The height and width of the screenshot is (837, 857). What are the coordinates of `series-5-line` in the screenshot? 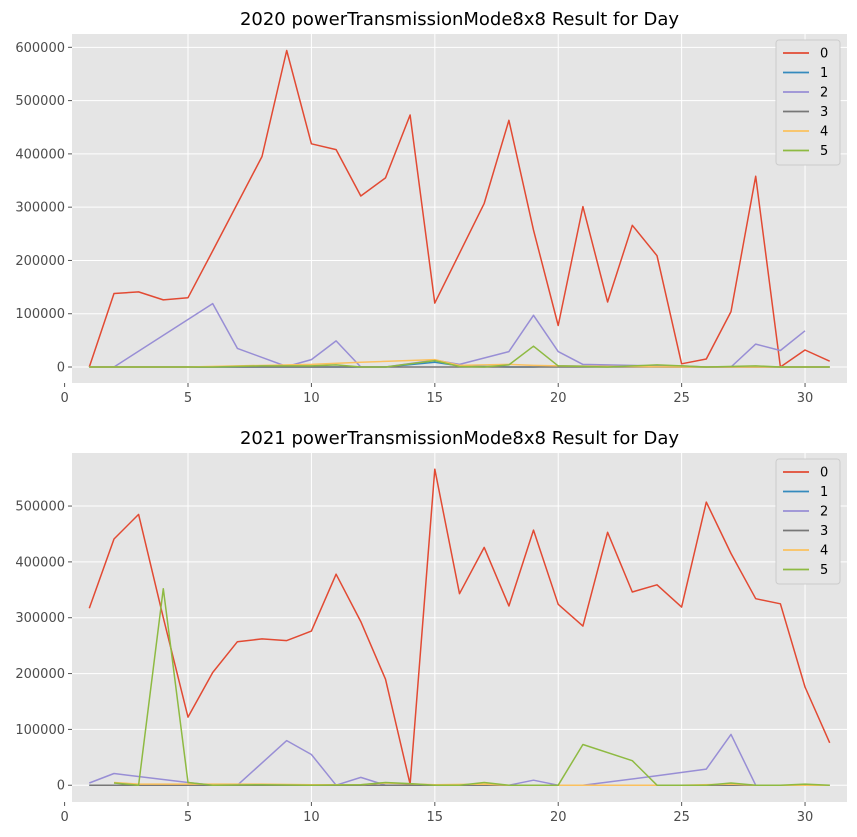 It's located at (459, 356).